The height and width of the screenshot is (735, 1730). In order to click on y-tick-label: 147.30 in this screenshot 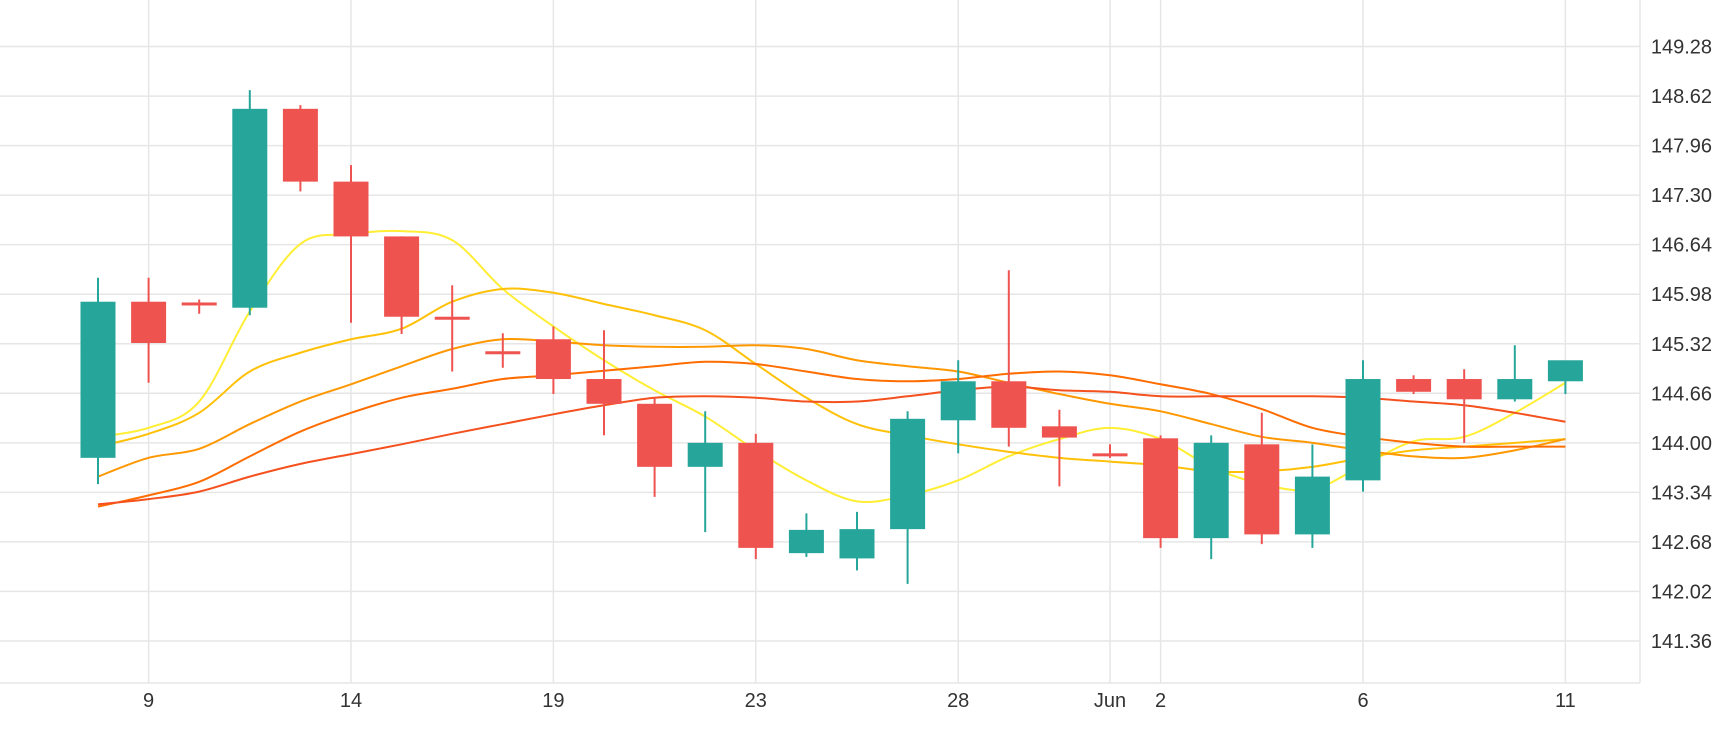, I will do `click(1681, 196)`.